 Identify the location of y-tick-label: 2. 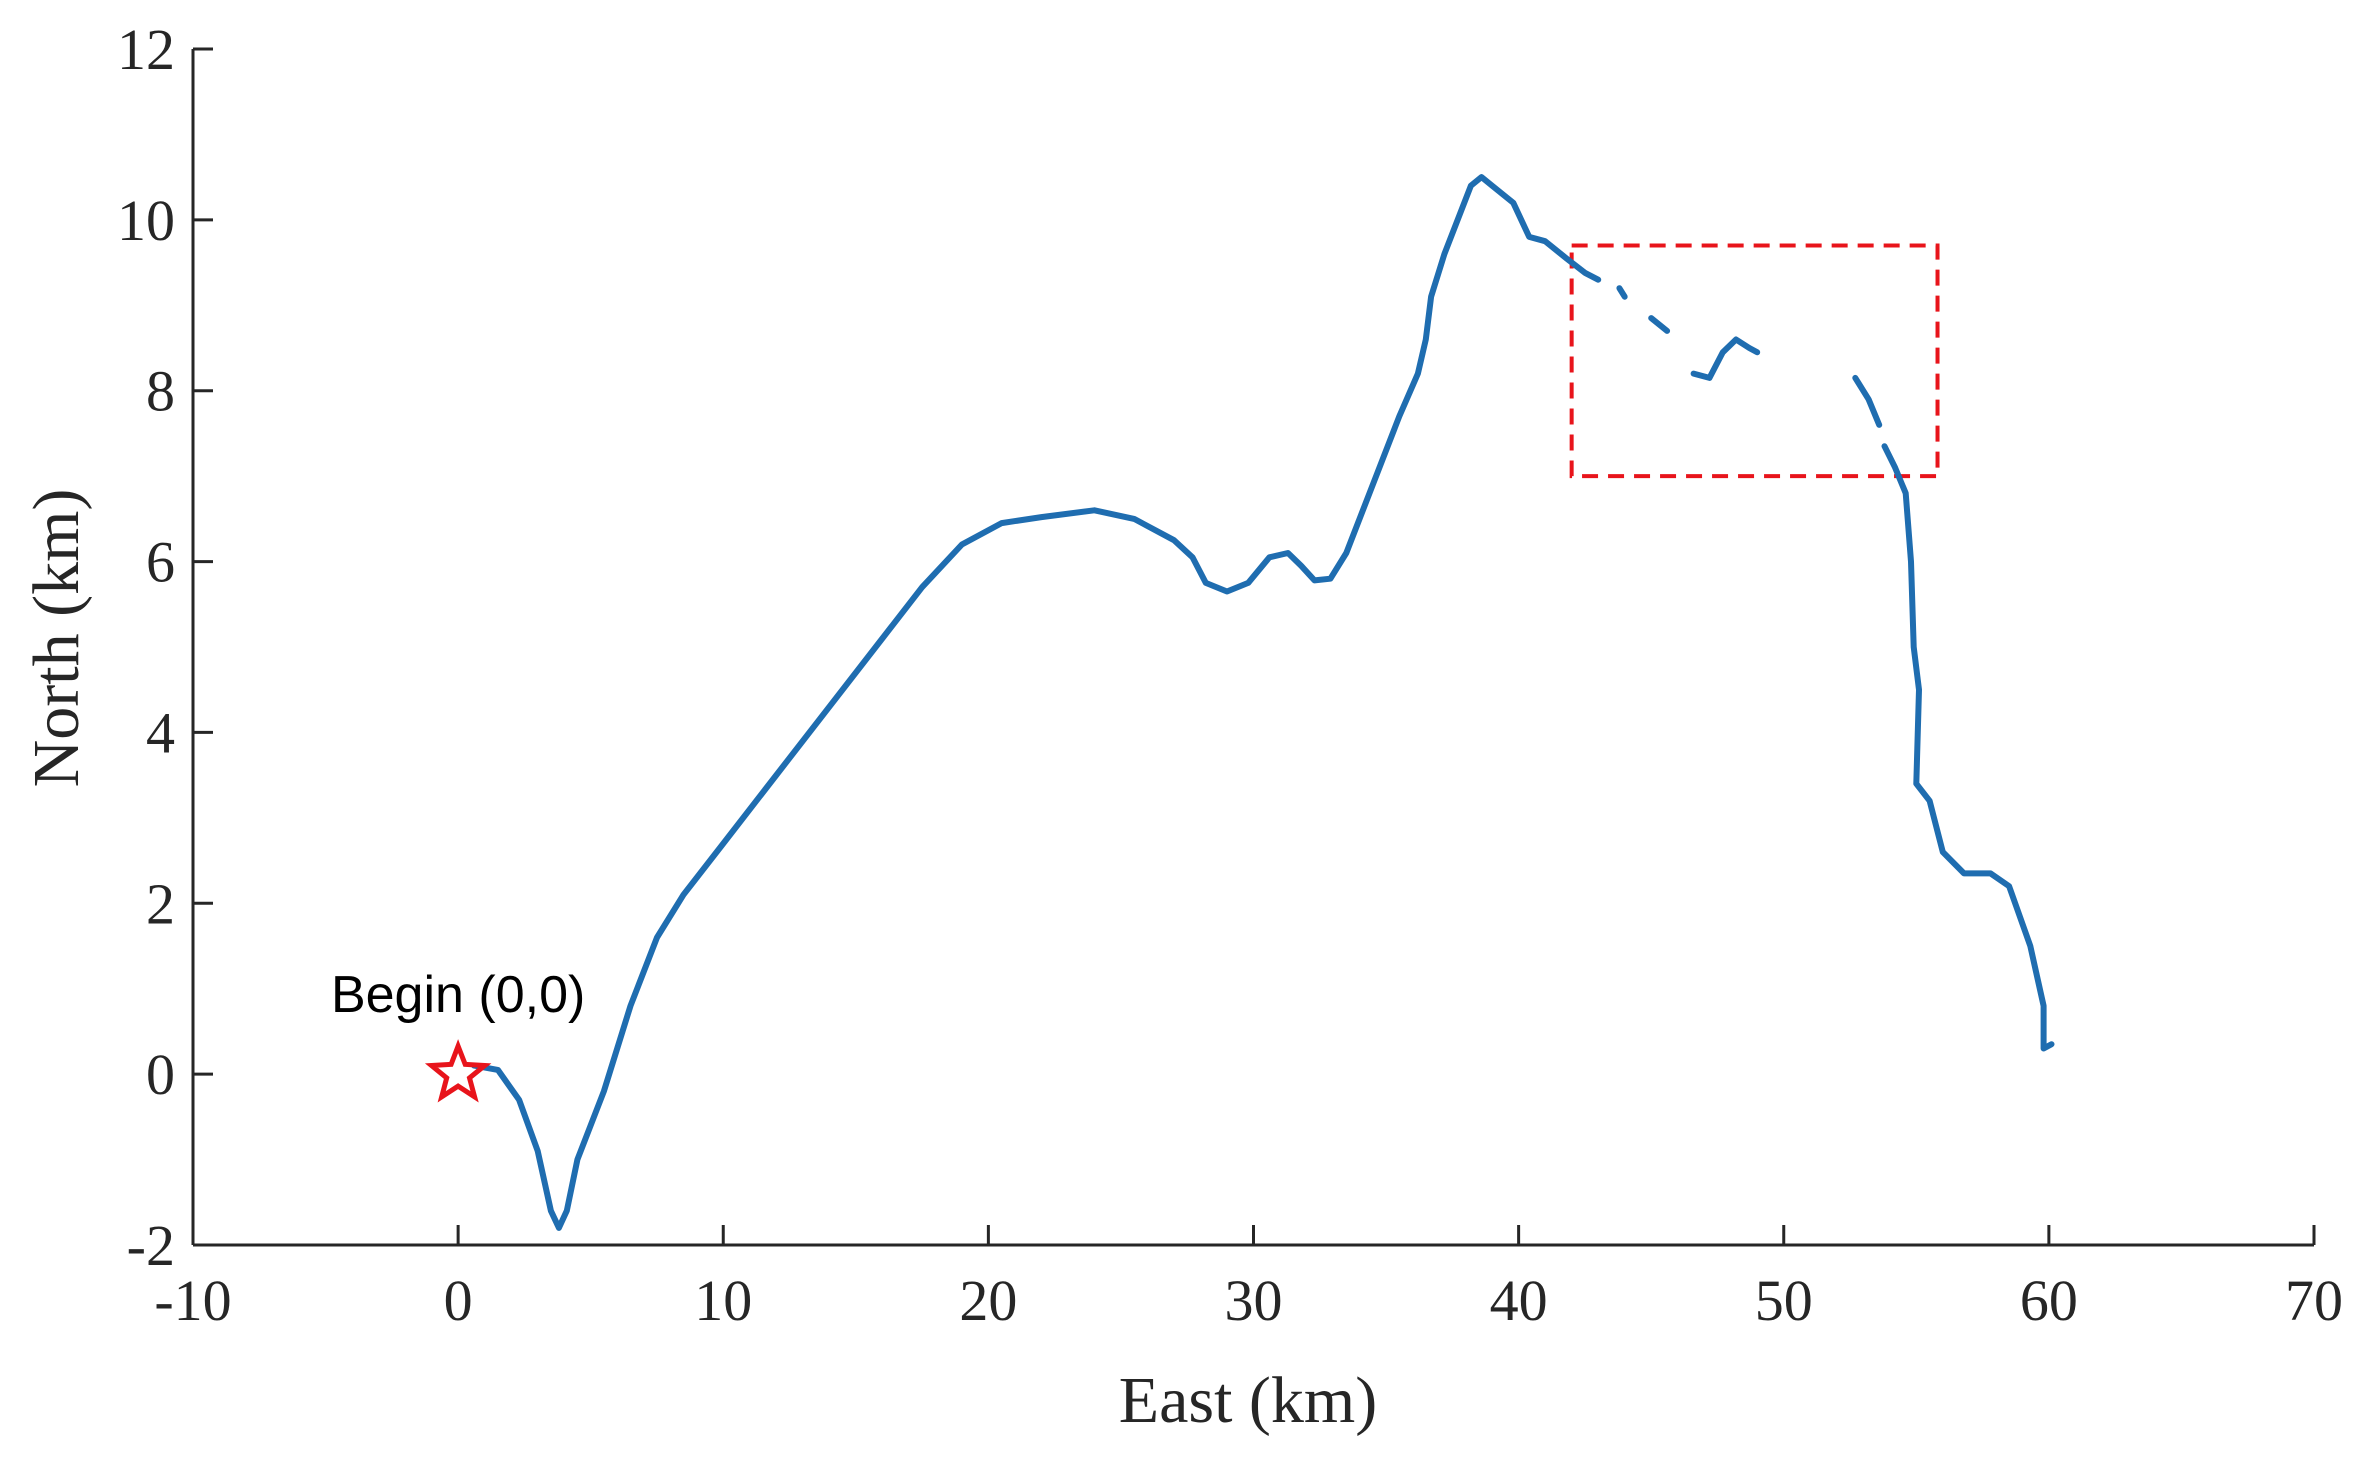
(160, 903).